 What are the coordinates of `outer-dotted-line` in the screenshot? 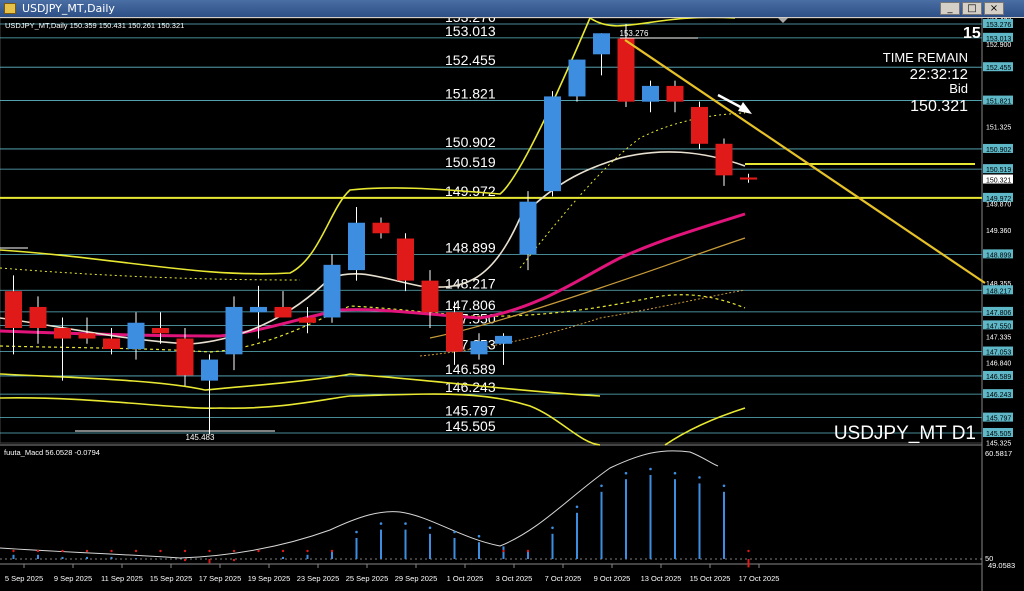 It's located at (150, 274).